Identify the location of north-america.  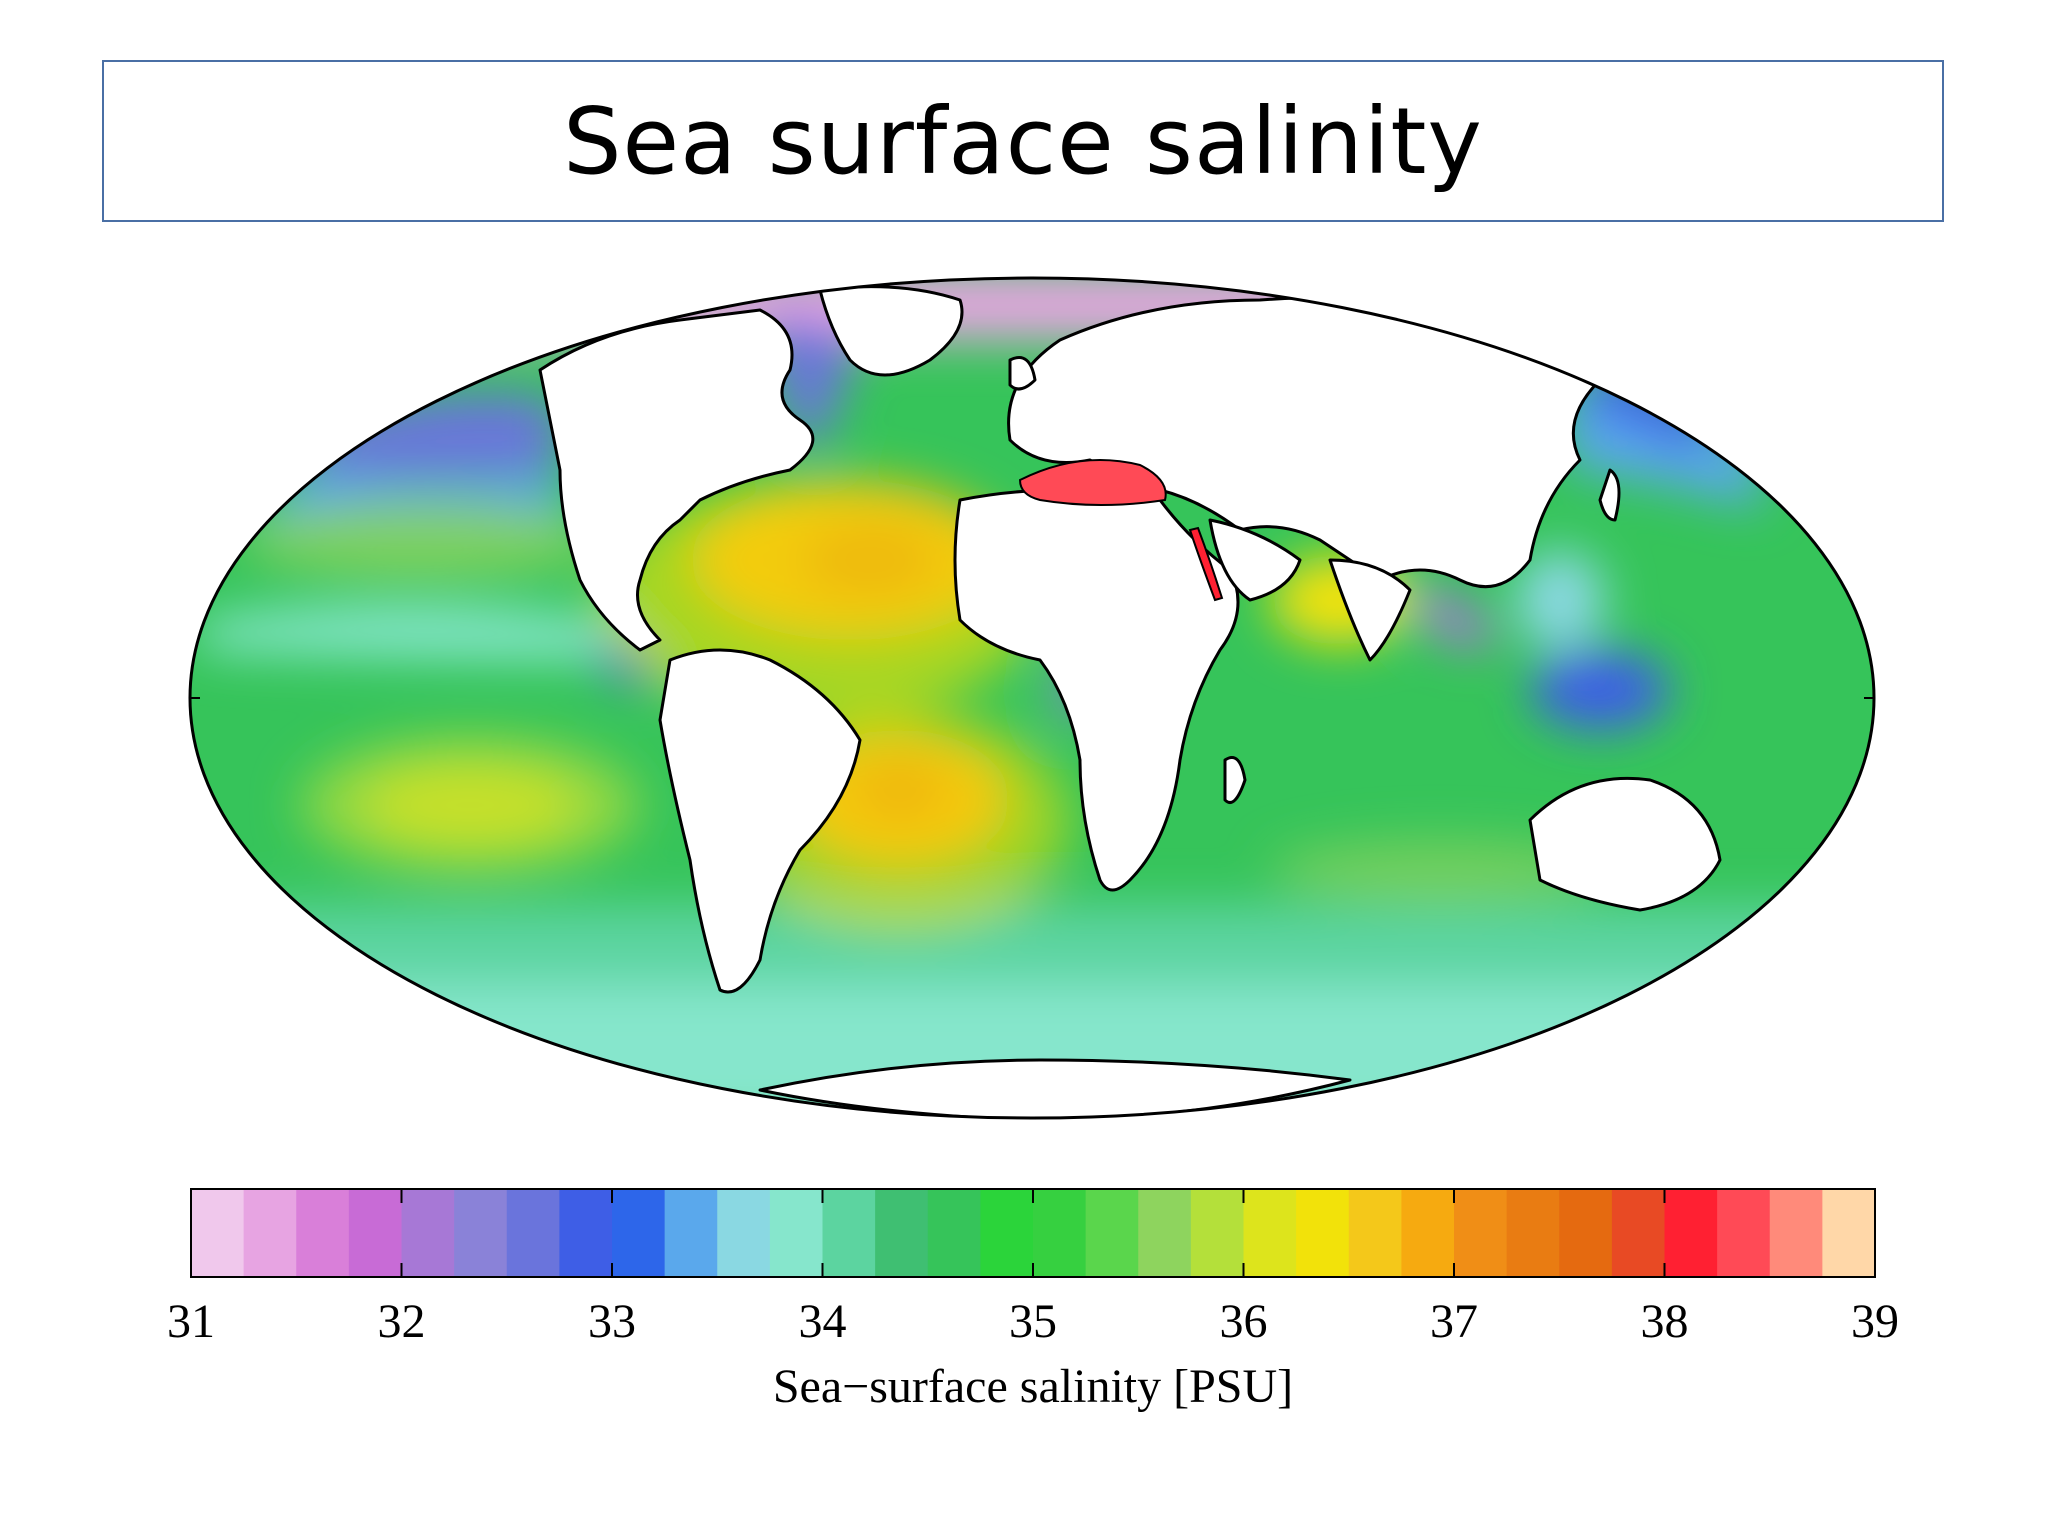
(676, 480).